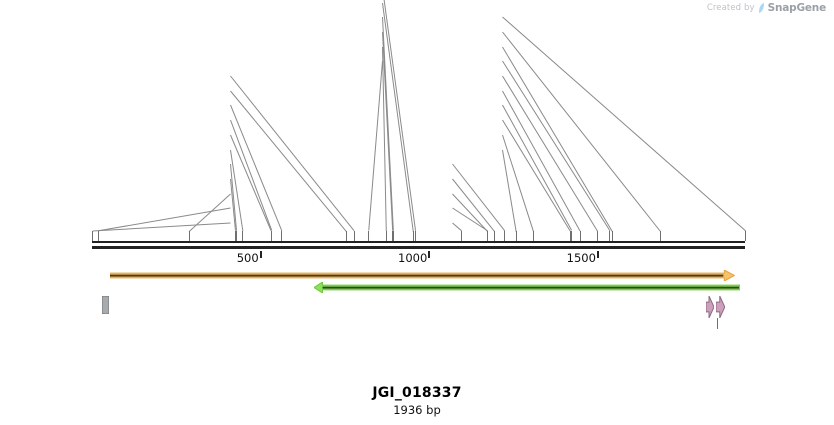  Describe the element at coordinates (745, 236) in the screenshot. I see `cut-site-tick-end` at that location.